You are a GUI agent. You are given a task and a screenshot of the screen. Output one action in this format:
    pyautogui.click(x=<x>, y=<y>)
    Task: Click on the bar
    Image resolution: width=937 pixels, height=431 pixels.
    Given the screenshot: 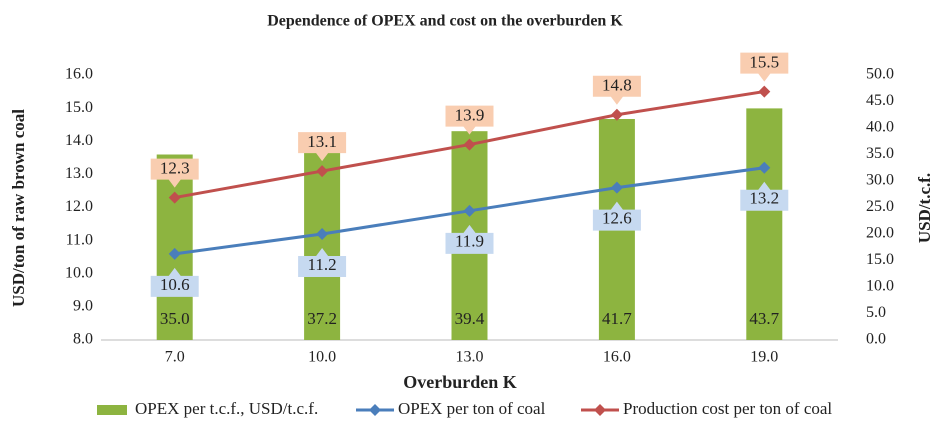 What is the action you would take?
    pyautogui.click(x=764, y=224)
    